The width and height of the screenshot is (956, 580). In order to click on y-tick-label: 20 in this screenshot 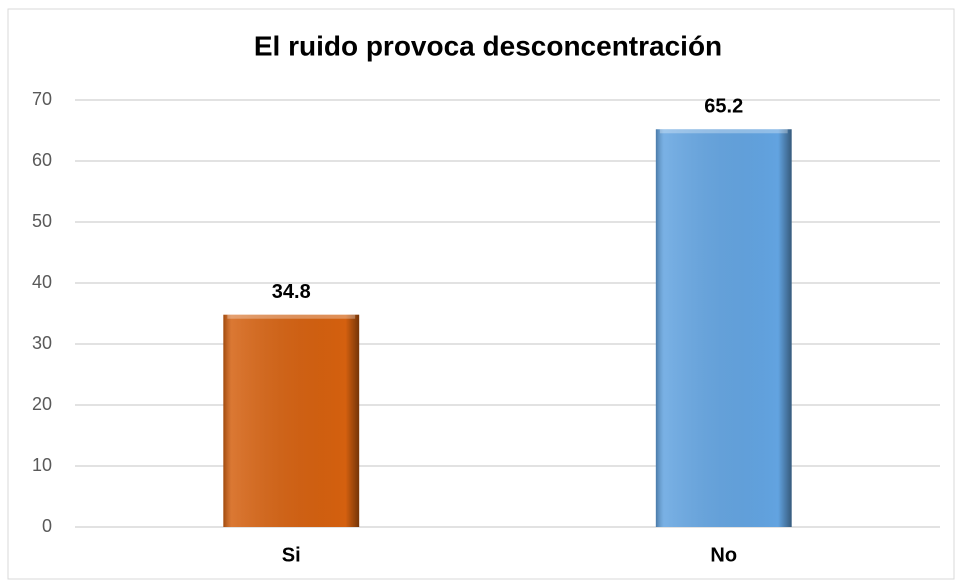, I will do `click(42, 404)`.